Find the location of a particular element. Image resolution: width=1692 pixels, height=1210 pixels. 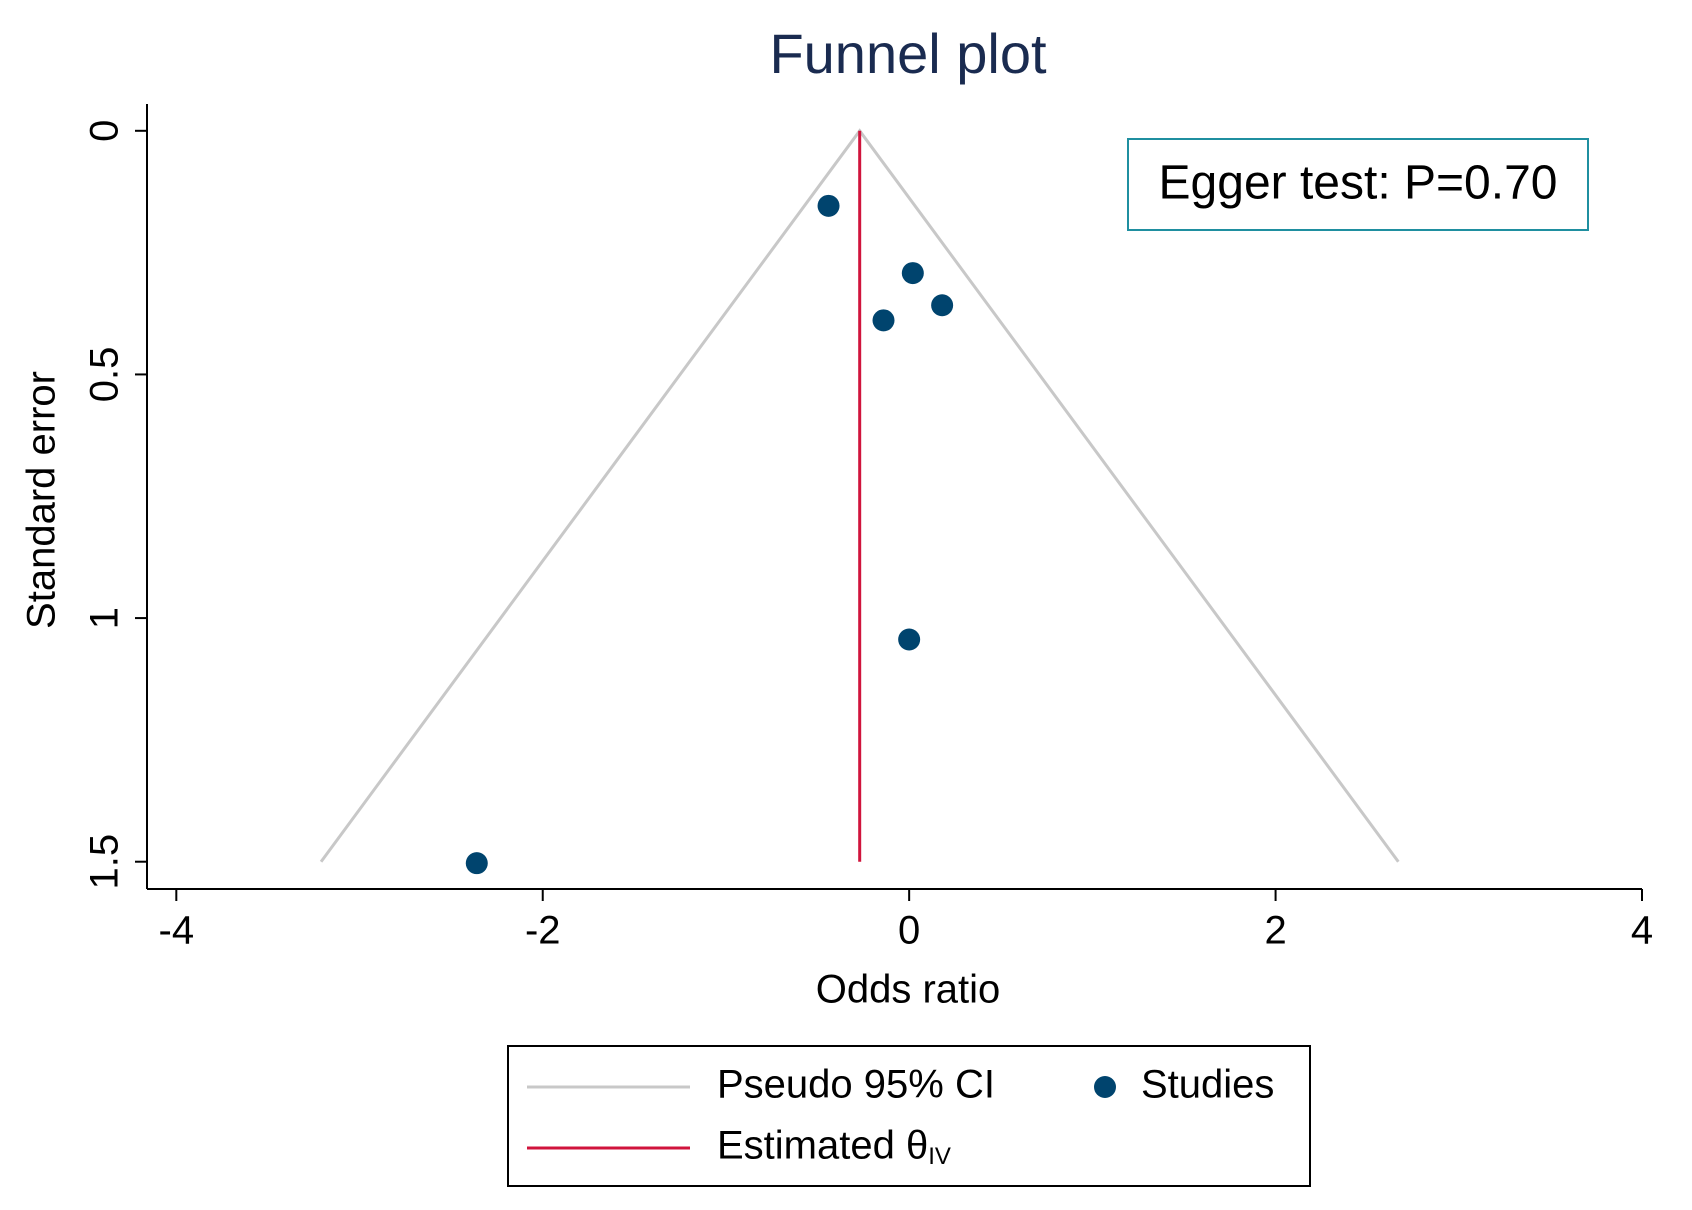

y-tick-label: 0 is located at coordinates (105, 131).